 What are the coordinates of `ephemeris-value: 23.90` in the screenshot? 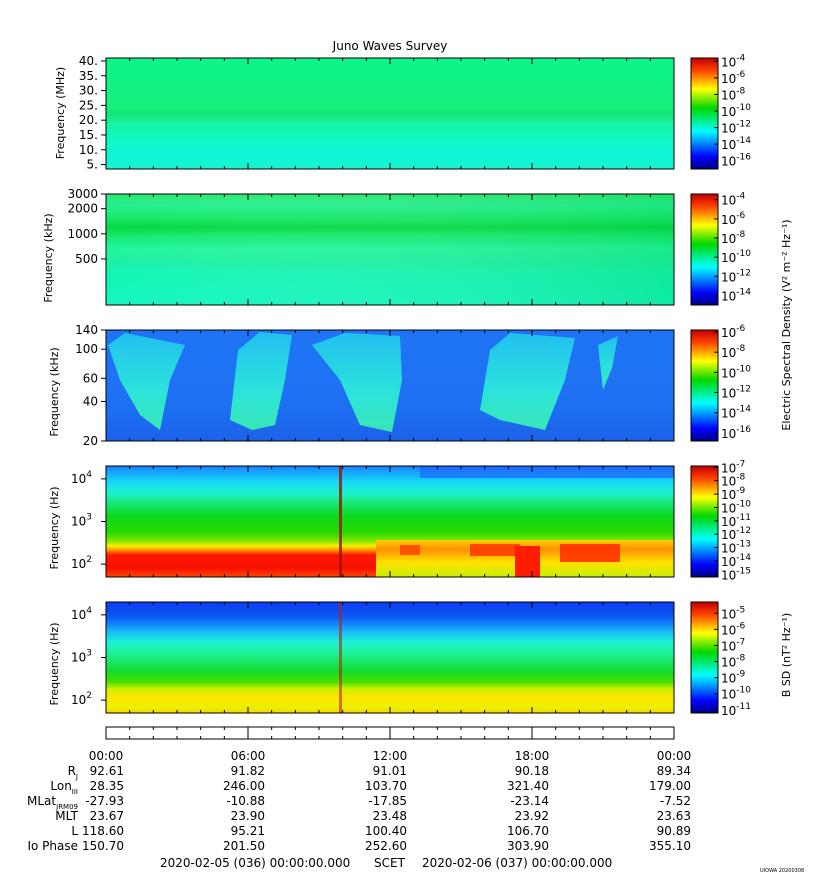 It's located at (248, 816).